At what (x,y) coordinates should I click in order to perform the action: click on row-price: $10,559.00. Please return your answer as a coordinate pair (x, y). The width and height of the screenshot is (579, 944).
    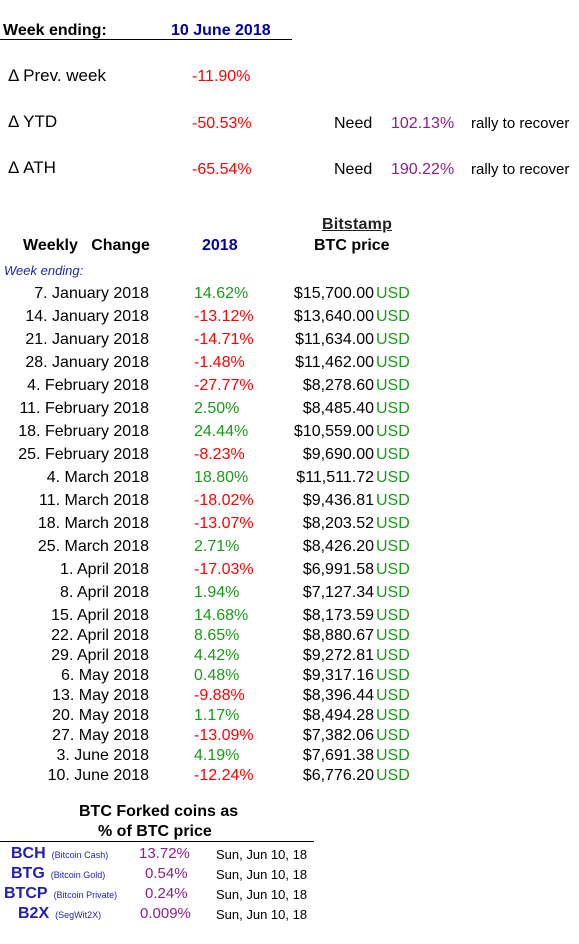
    Looking at the image, I should click on (333, 431).